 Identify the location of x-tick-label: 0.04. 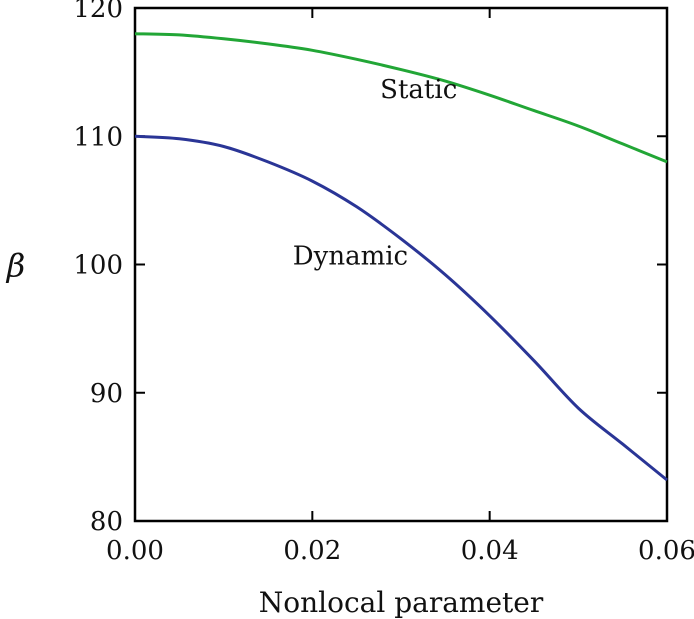
(490, 551).